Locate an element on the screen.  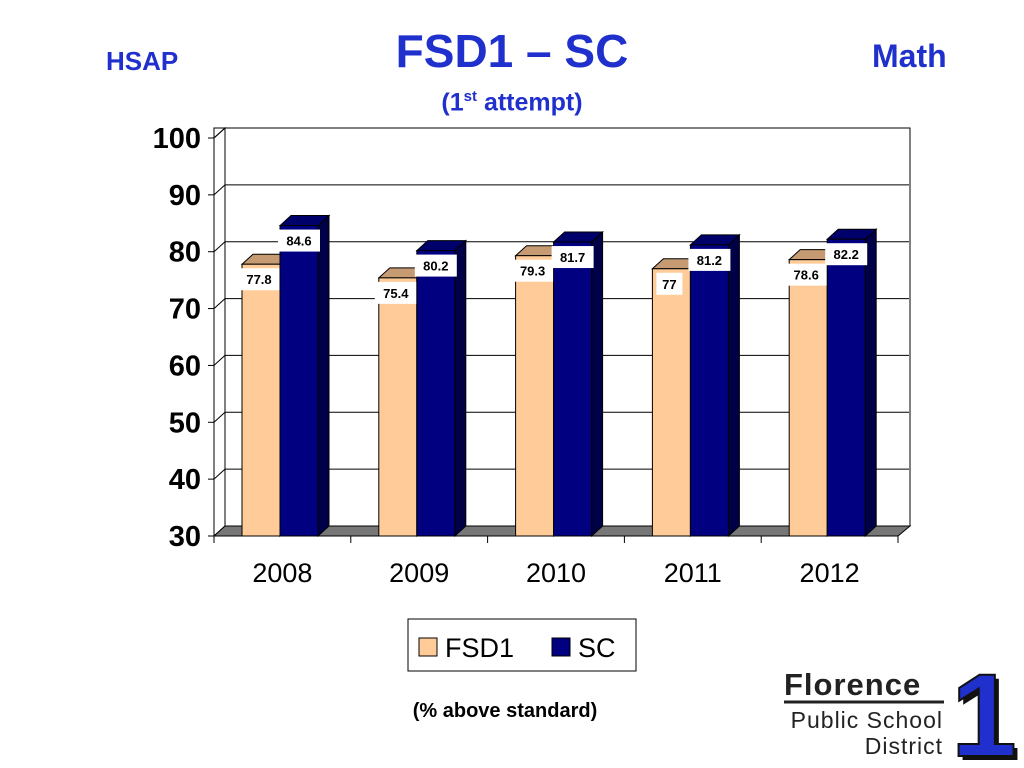
legend-label-fsd1: FSD1 is located at coordinates (479, 648).